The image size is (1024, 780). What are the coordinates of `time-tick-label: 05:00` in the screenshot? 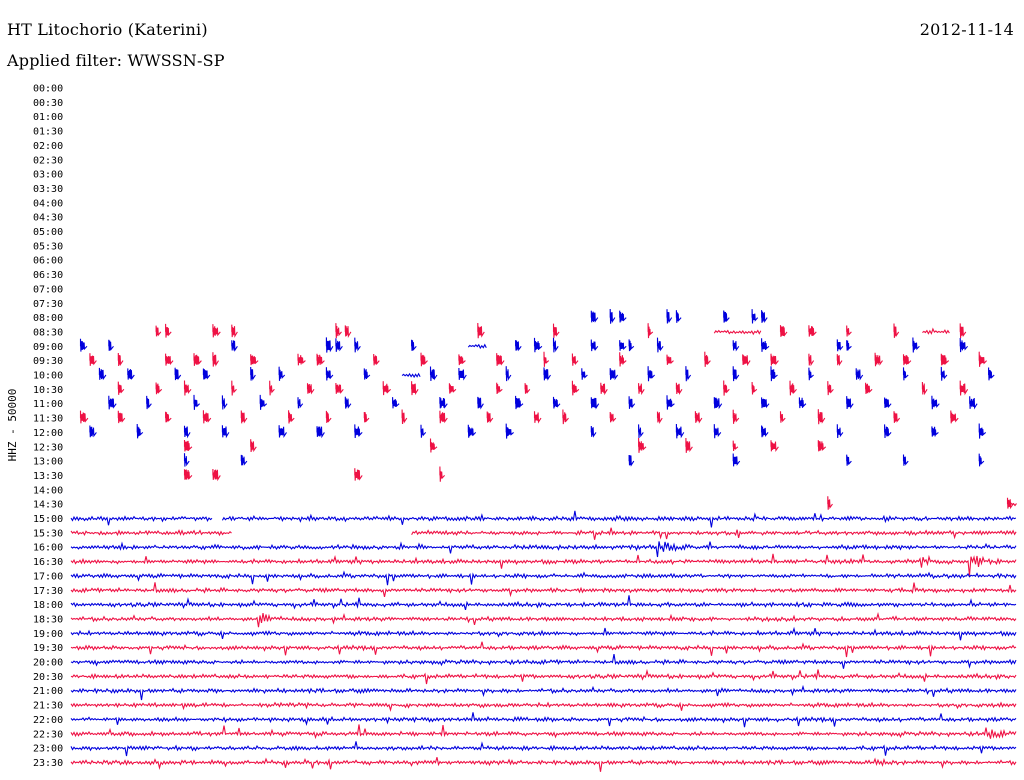 It's located at (48, 232).